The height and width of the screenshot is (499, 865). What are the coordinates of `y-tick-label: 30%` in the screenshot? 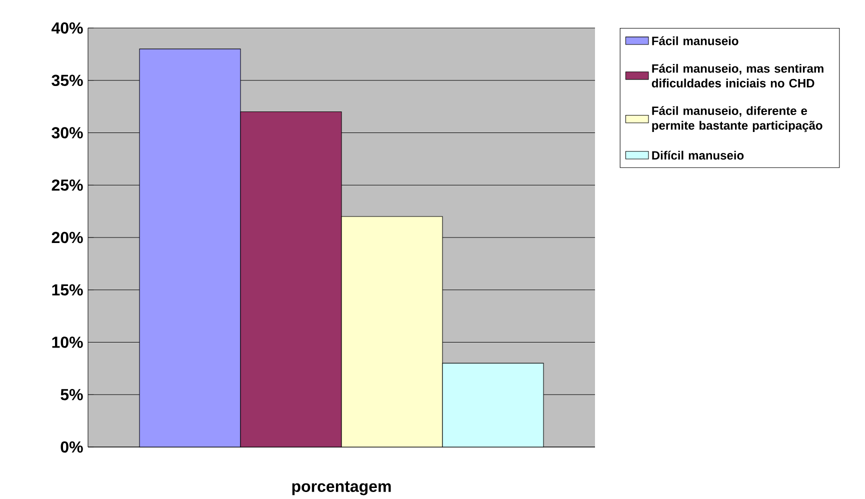 It's located at (67, 132).